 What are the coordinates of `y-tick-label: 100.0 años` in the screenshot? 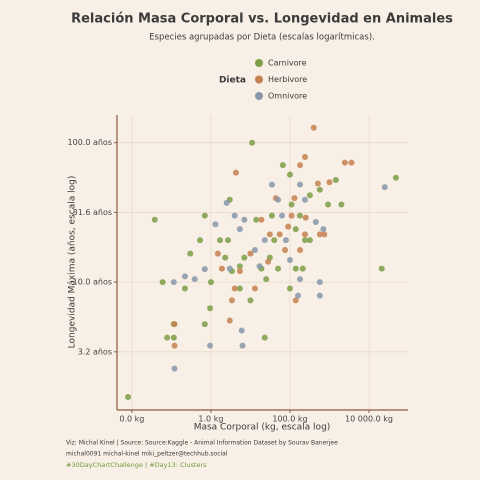 It's located at (90, 142).